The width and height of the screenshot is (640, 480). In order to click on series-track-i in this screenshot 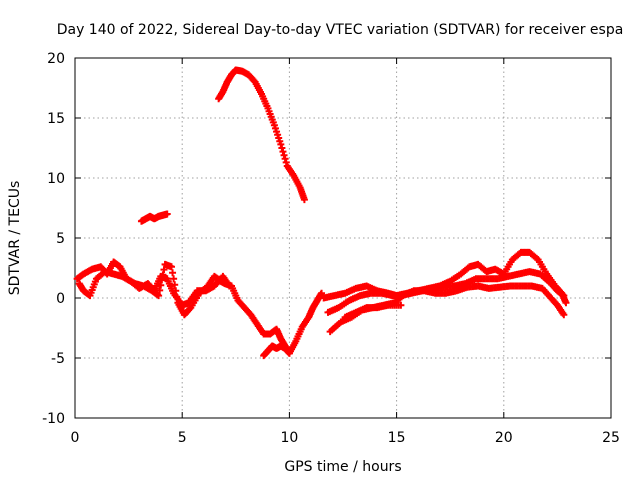, I will do `click(261, 135)`.